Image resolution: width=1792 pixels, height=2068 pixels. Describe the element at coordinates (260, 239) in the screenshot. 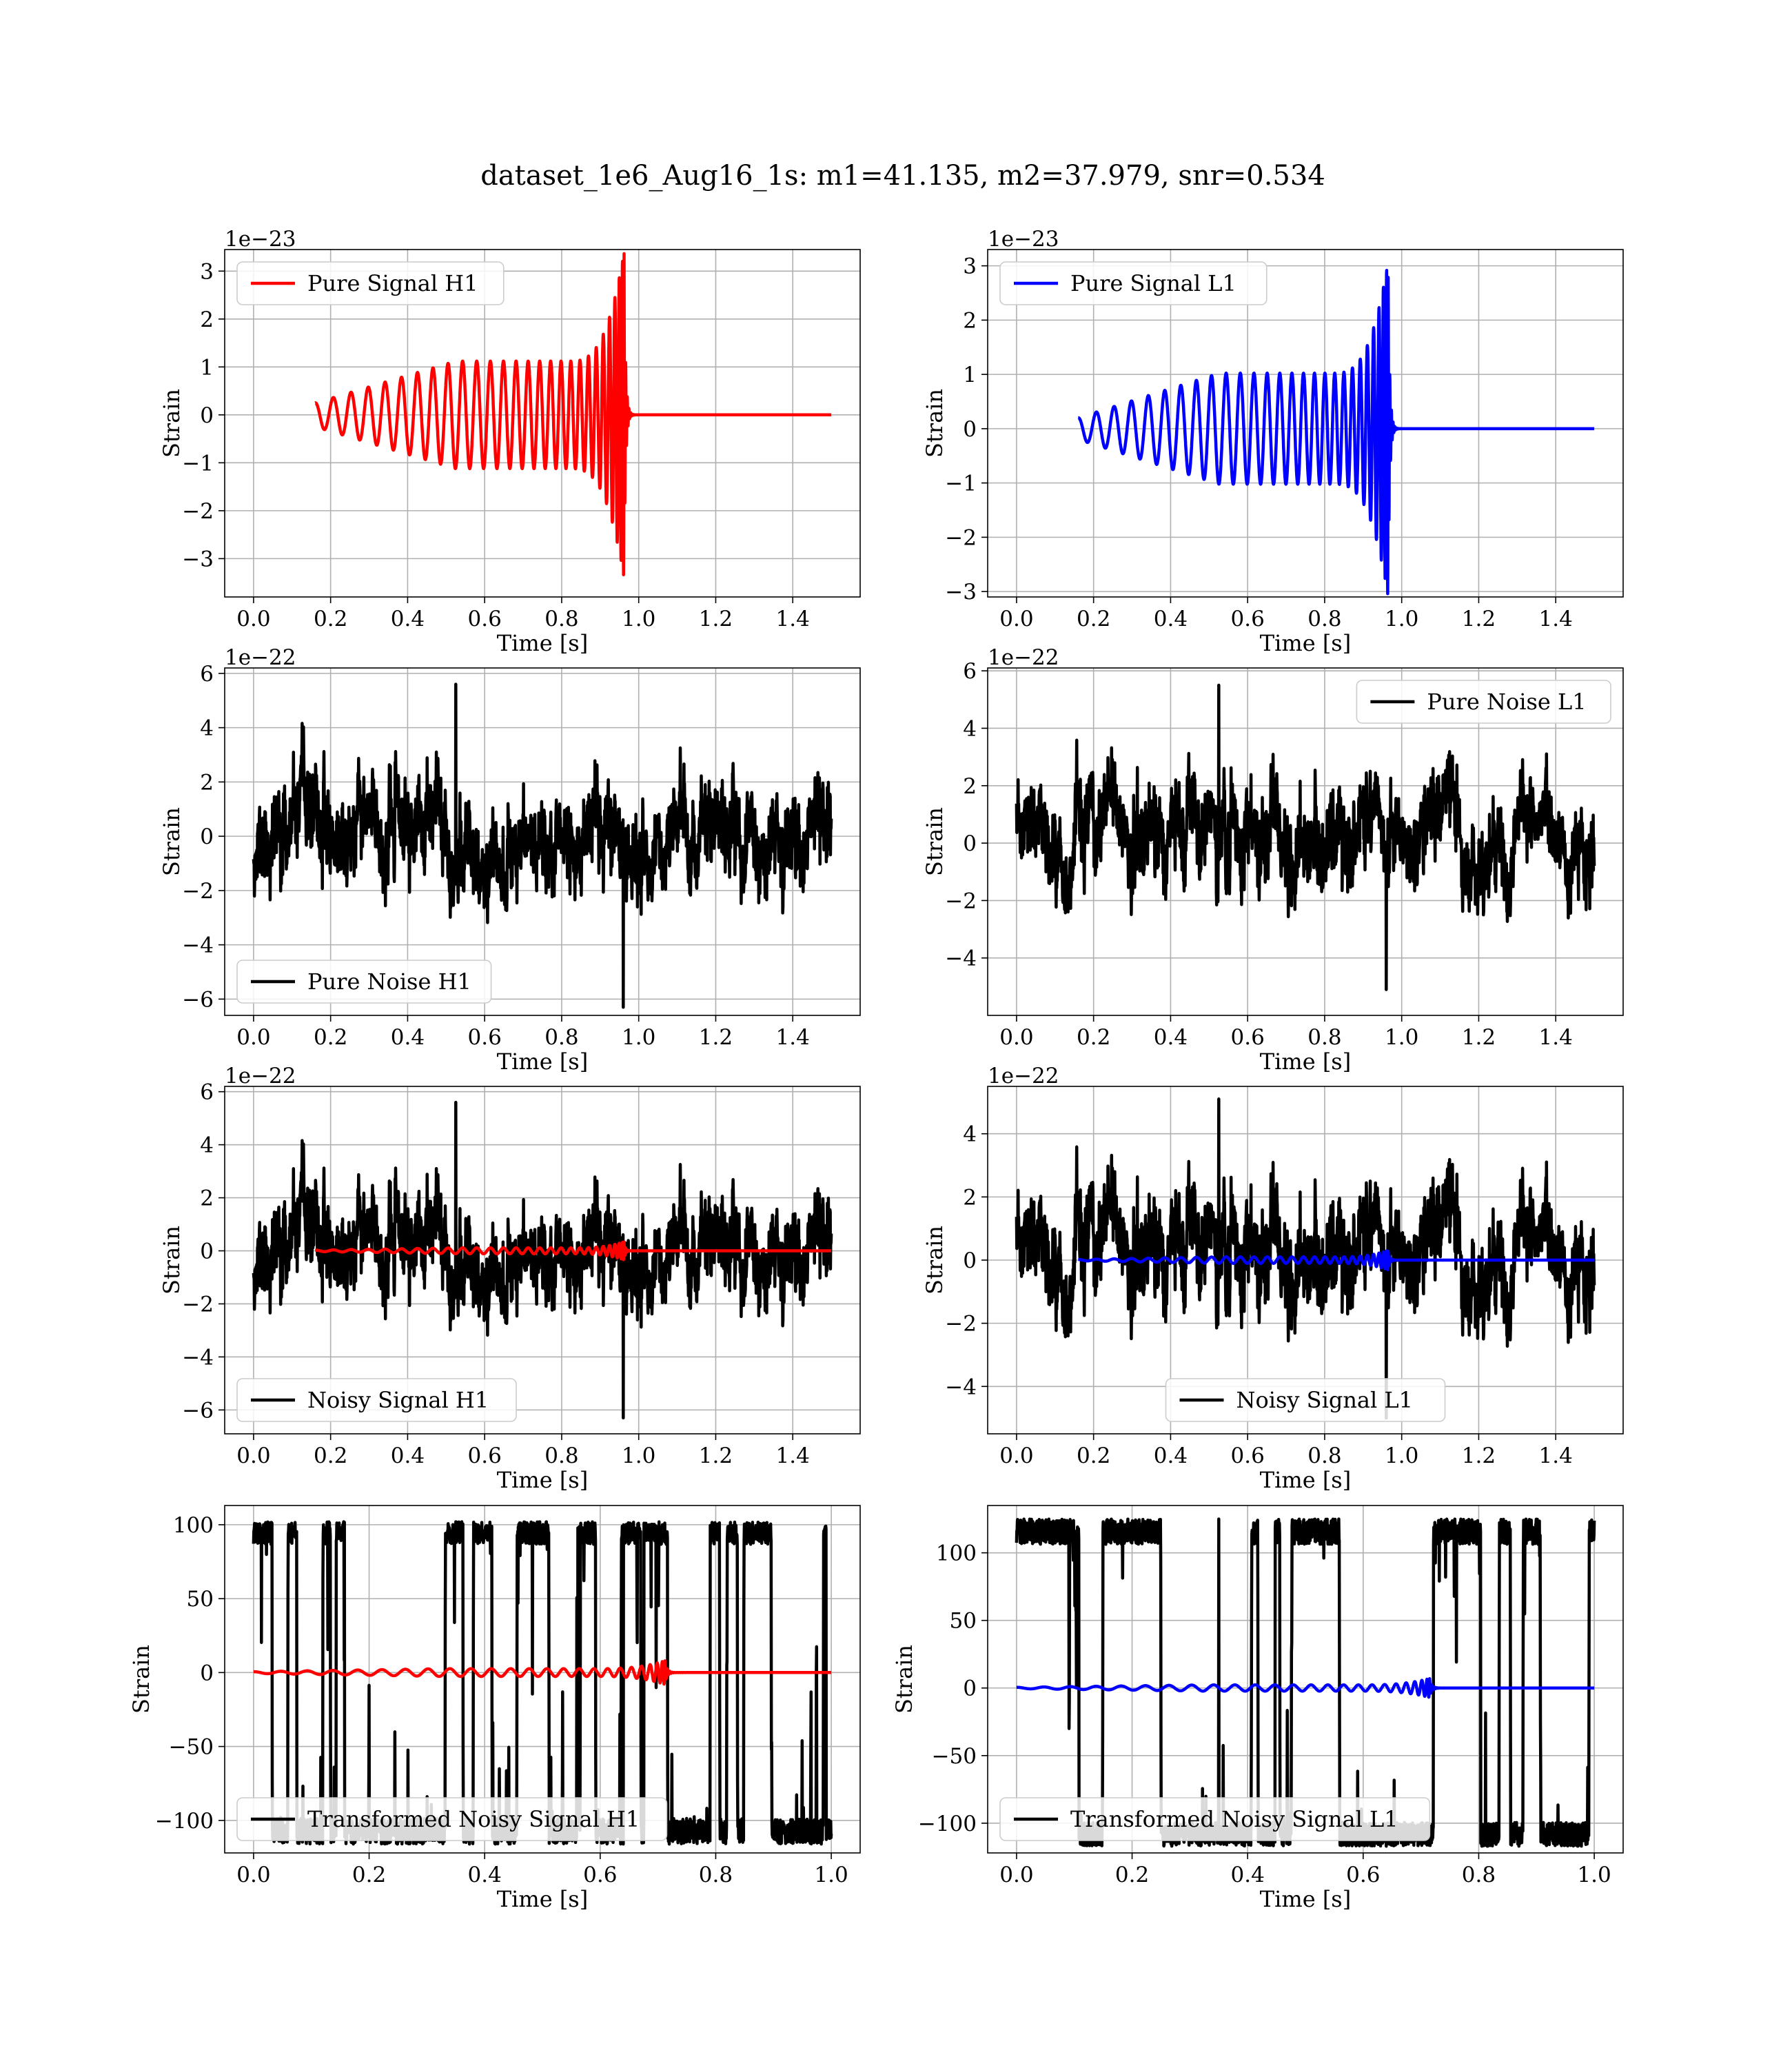

I see `axis-offset-text: 1e−23` at that location.